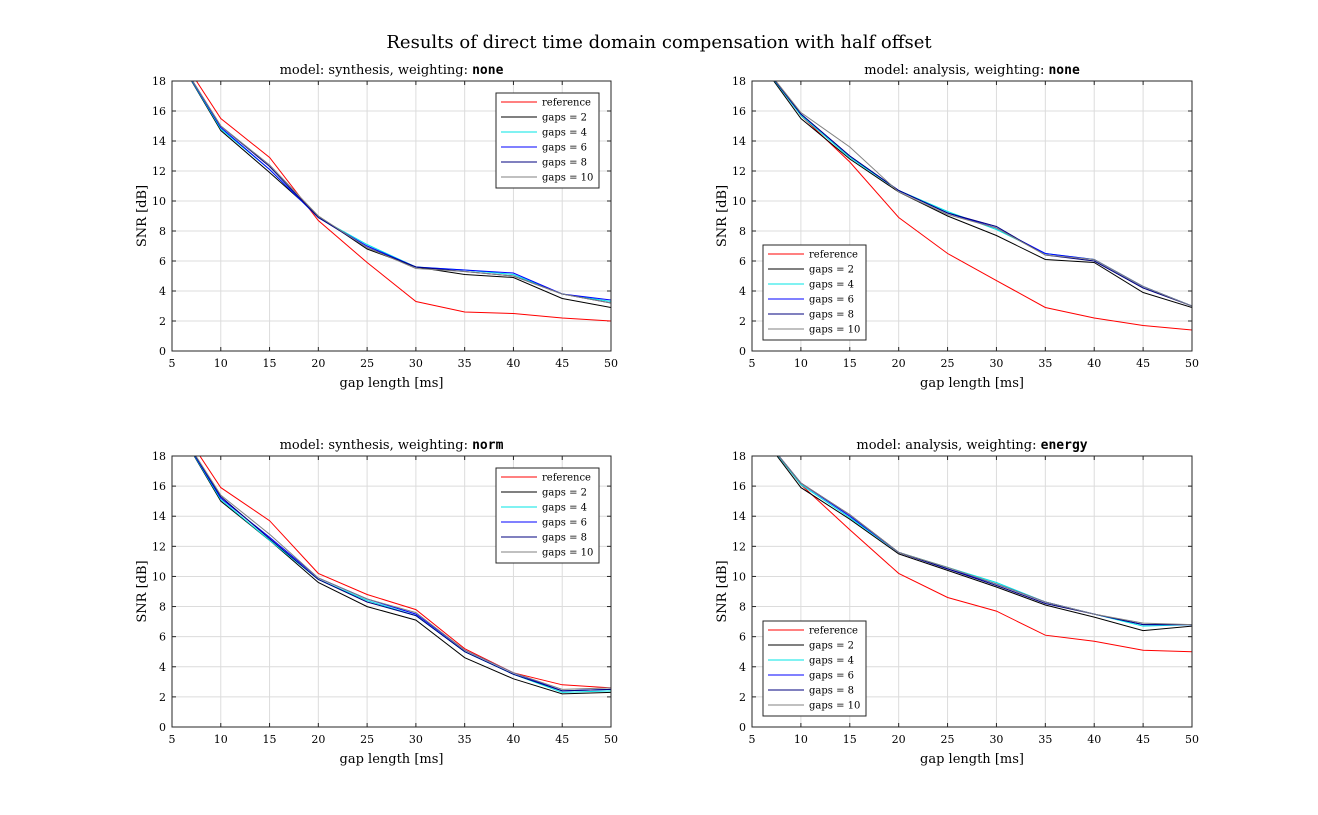 Image resolution: width=1318 pixels, height=815 pixels. I want to click on y-tick-label: 12, so click(739, 546).